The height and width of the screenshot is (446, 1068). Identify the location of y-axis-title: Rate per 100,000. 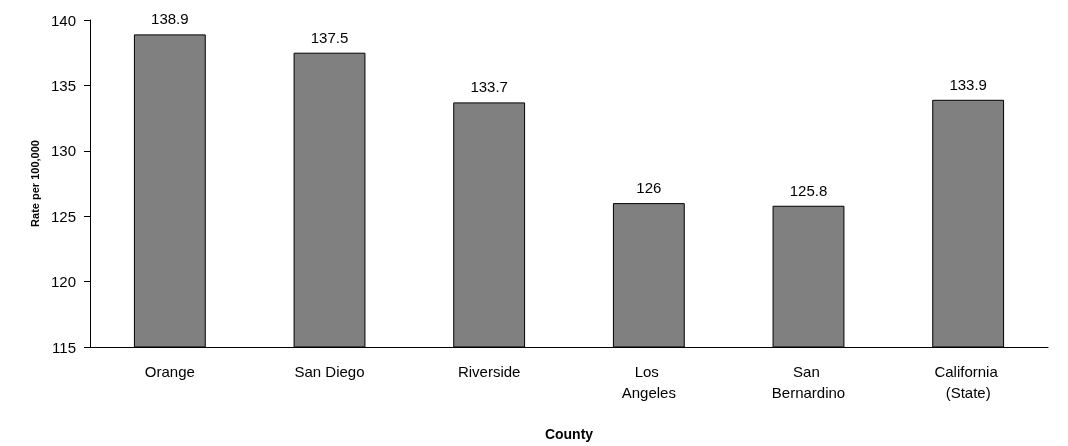
(34, 183).